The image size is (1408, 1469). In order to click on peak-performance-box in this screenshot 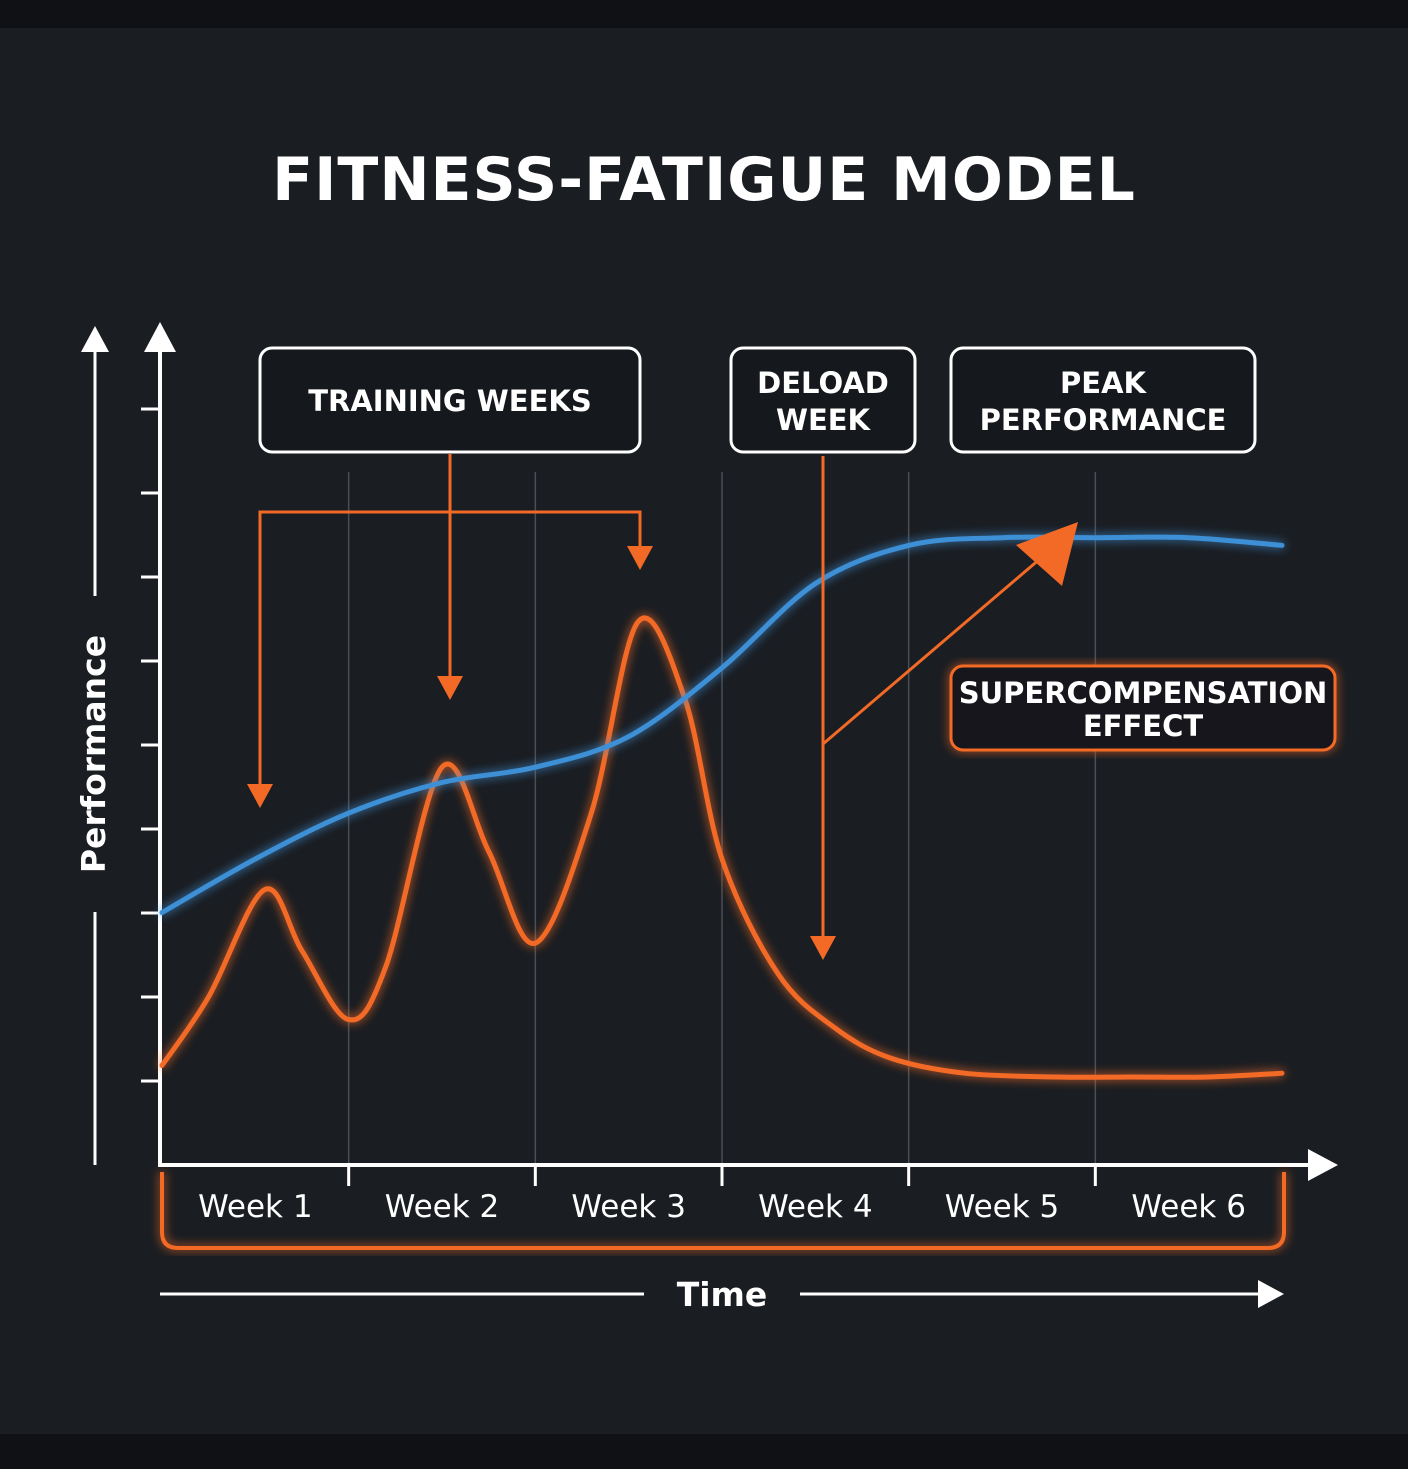, I will do `click(1103, 400)`.